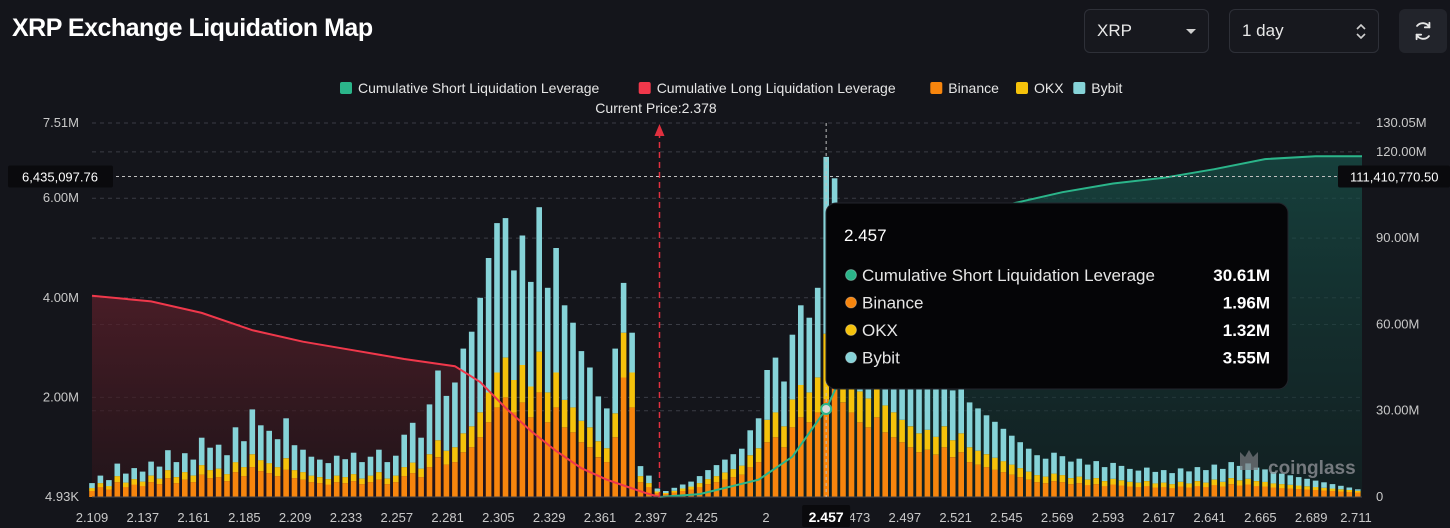 The height and width of the screenshot is (528, 1450). Describe the element at coordinates (973, 88) in the screenshot. I see `legend-label-2: Binance` at that location.